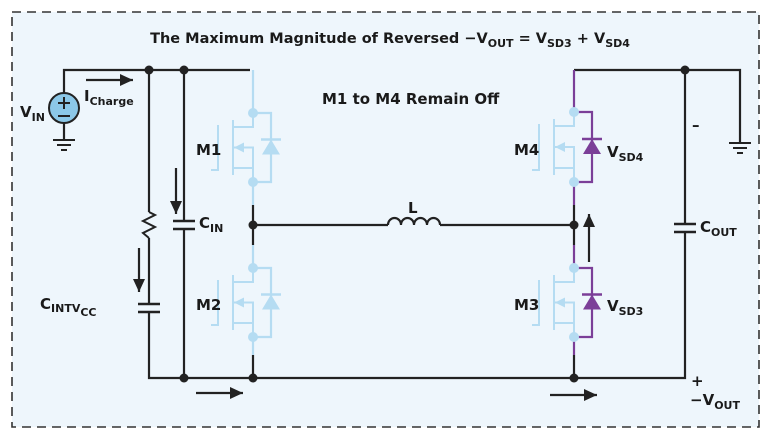 The width and height of the screenshot is (771, 439). What do you see at coordinates (574, 268) in the screenshot?
I see `m3-mosfet-drain-dot` at bounding box center [574, 268].